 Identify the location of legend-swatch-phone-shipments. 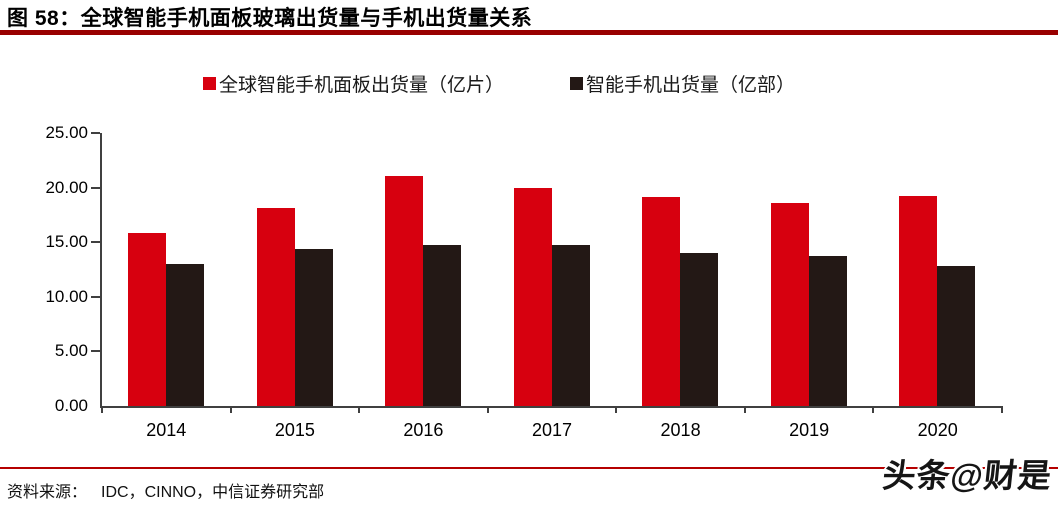
(577, 83).